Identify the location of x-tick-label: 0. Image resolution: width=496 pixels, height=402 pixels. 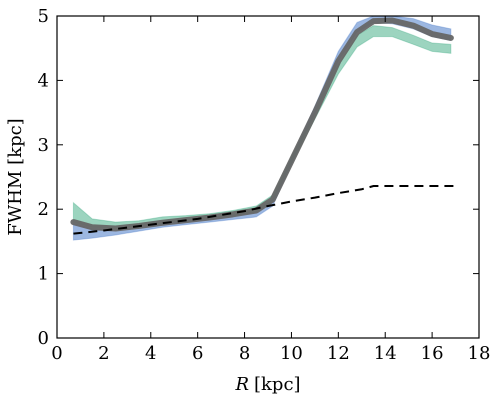
(56, 353).